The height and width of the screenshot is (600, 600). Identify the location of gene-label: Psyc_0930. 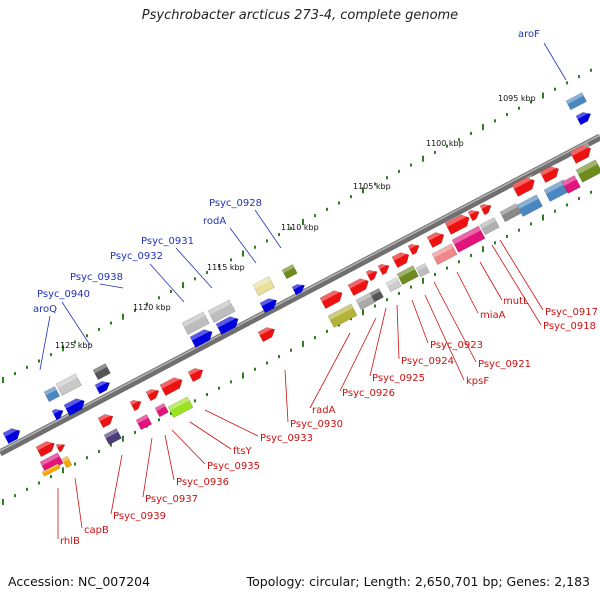
(316, 424).